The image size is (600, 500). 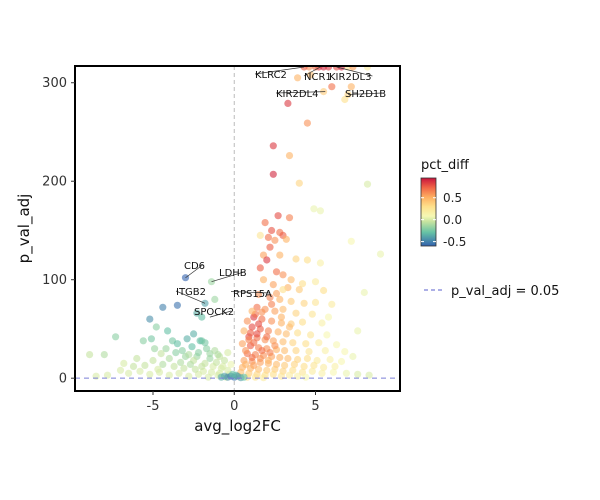 I want to click on gene-label-ldhb: LDHB, so click(x=233, y=273).